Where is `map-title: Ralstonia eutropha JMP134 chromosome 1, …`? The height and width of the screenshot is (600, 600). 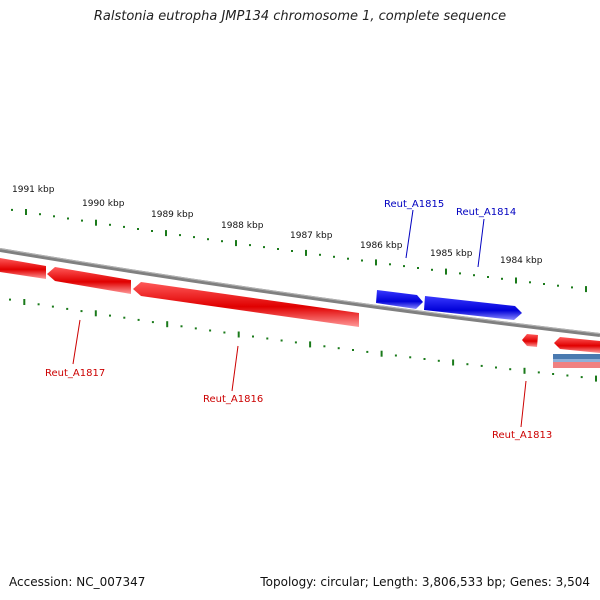
map-title: Ralstonia eutropha JMP134 chromosome 1, … is located at coordinates (300, 16).